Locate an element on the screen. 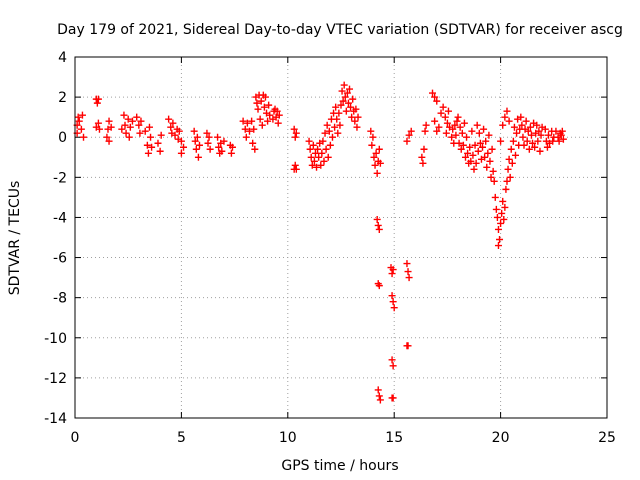 This screenshot has width=640, height=480. y-tick-label: 2 is located at coordinates (62, 98).